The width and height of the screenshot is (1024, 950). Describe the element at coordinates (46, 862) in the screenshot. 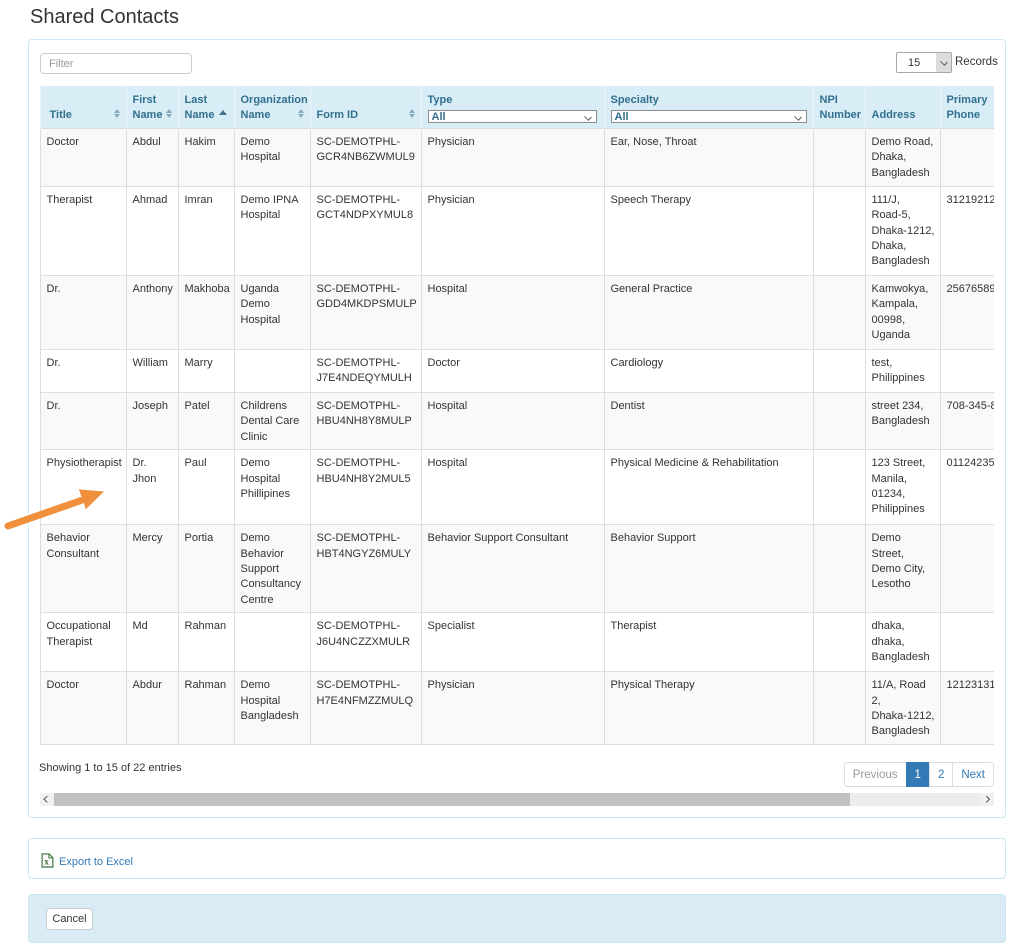

I see `svg-text: x` at that location.